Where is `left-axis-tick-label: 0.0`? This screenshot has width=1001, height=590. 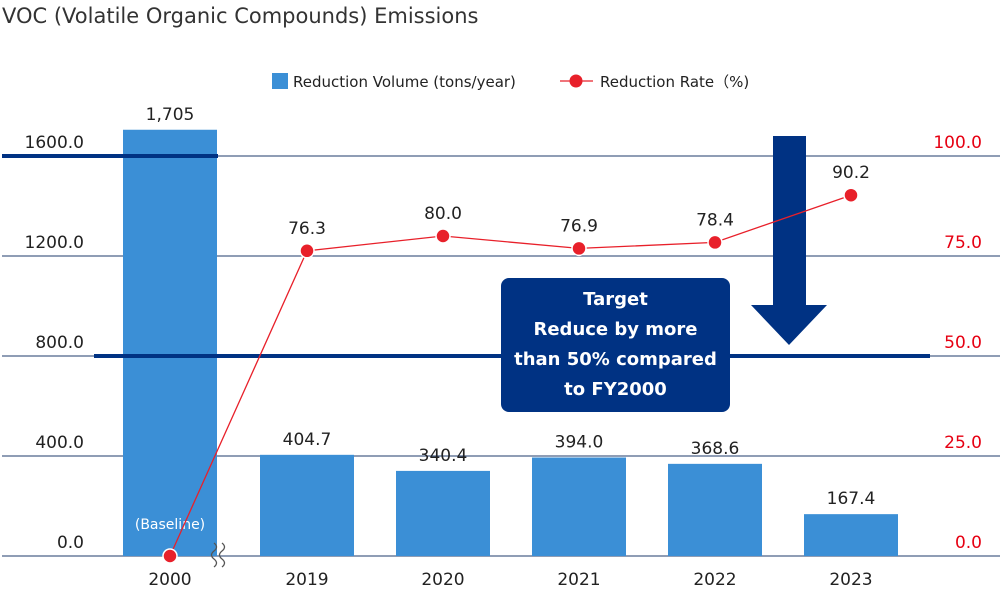 left-axis-tick-label: 0.0 is located at coordinates (70, 543).